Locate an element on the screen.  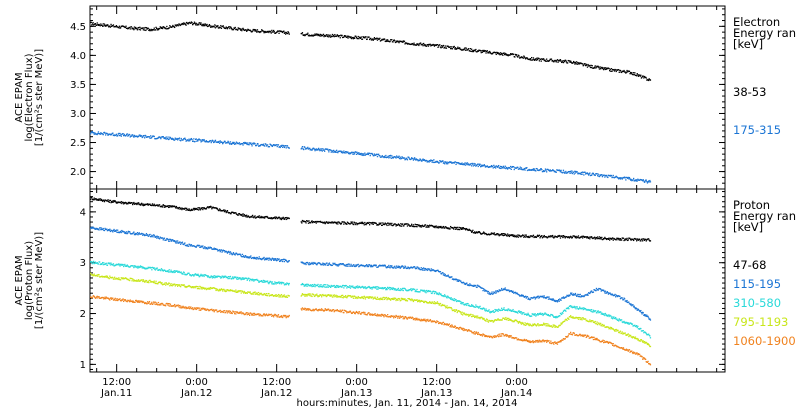
legend-title: Electron is located at coordinates (756, 22).